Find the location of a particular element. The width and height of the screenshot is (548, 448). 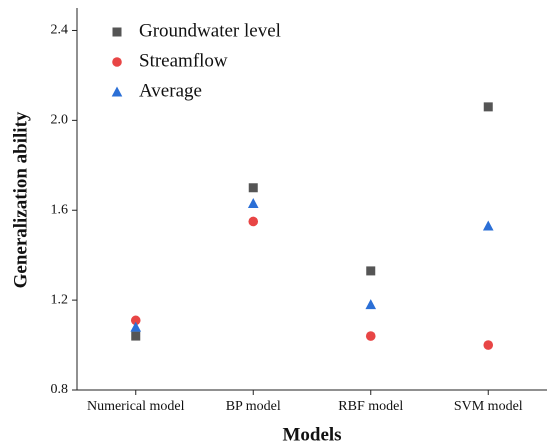

y-tick-label: 0.8 is located at coordinates (60, 389).